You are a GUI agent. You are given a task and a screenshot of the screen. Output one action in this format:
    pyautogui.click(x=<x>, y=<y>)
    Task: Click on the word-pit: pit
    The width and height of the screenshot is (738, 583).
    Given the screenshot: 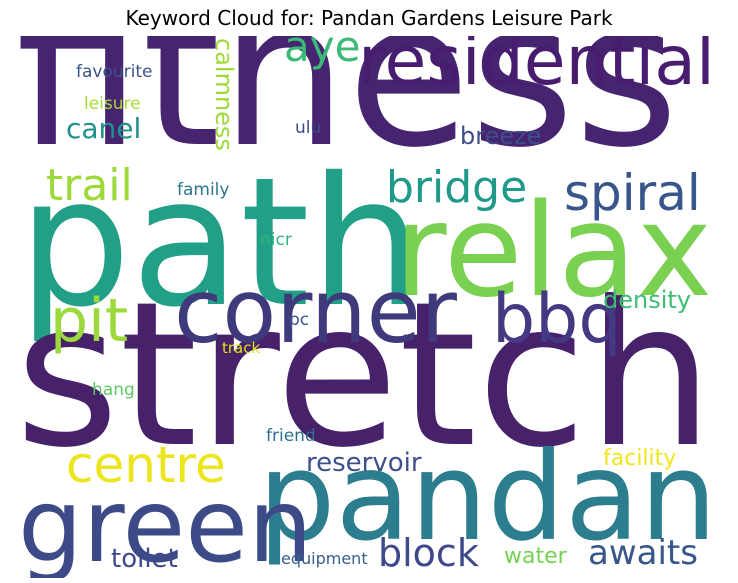 What is the action you would take?
    pyautogui.click(x=89, y=321)
    